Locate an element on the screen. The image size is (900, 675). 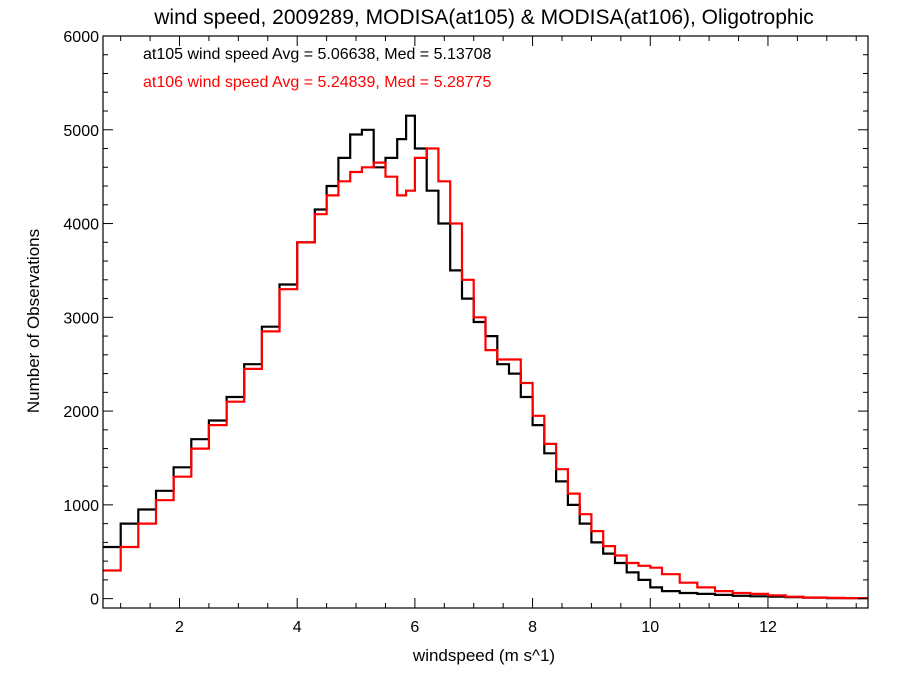
y-axis-label: Number of Observations is located at coordinates (33, 321).